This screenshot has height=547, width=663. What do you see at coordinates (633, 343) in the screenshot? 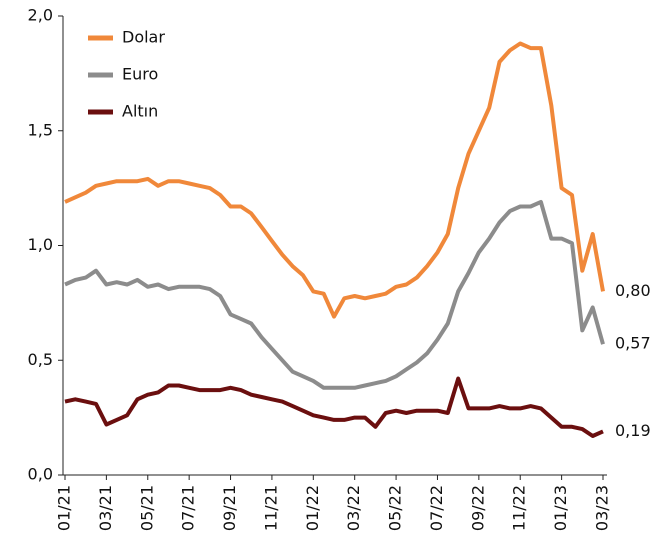
I see `end-label: 0,57` at bounding box center [633, 343].